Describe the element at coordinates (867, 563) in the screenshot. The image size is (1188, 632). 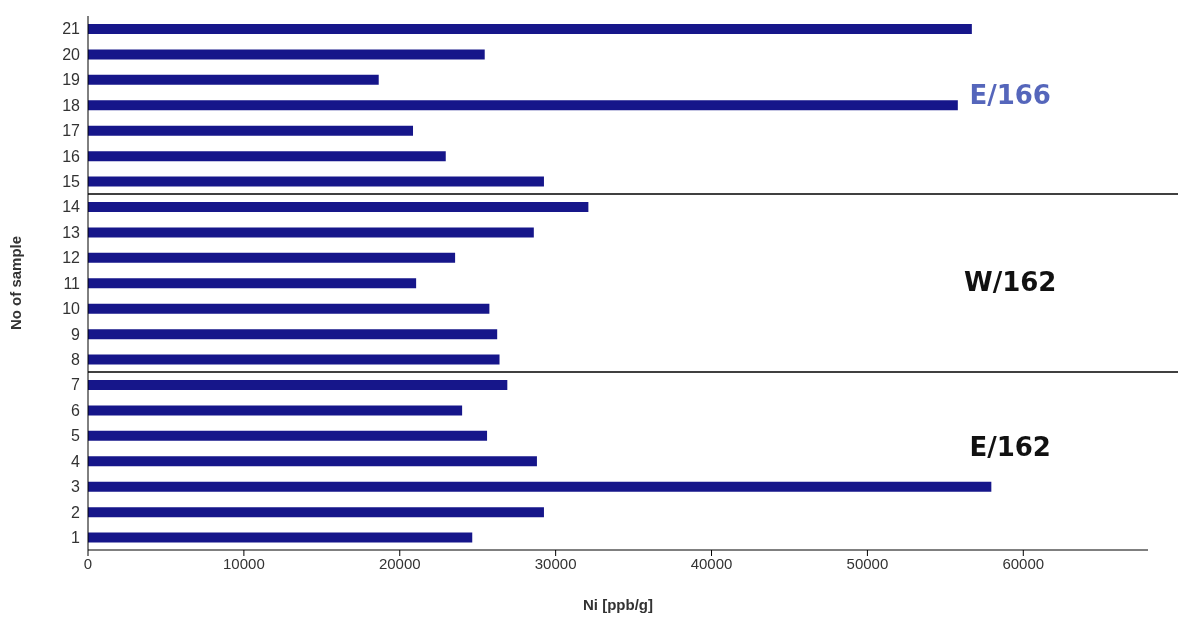
I see `x-tick-label: 50000` at that location.